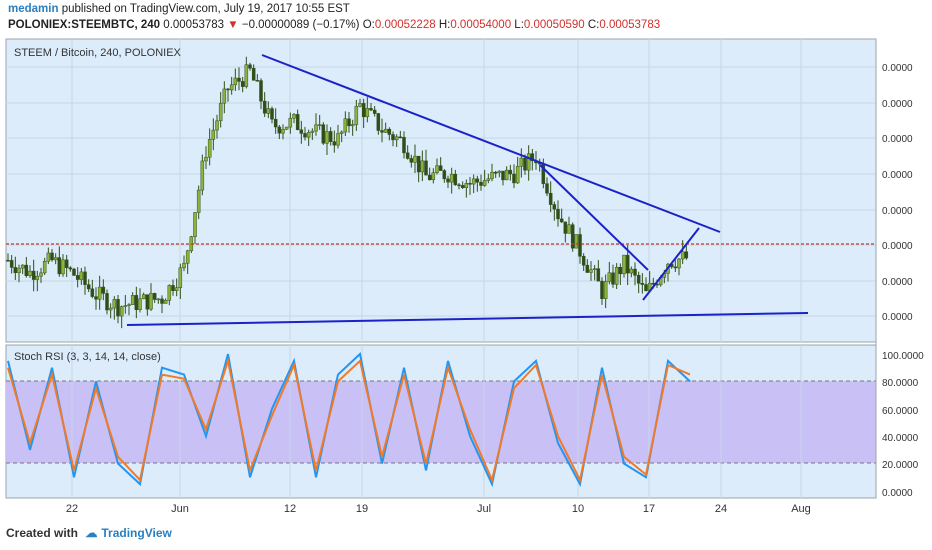 The image size is (932, 550). Describe the element at coordinates (801, 509) in the screenshot. I see `date-axis-label: Aug` at that location.